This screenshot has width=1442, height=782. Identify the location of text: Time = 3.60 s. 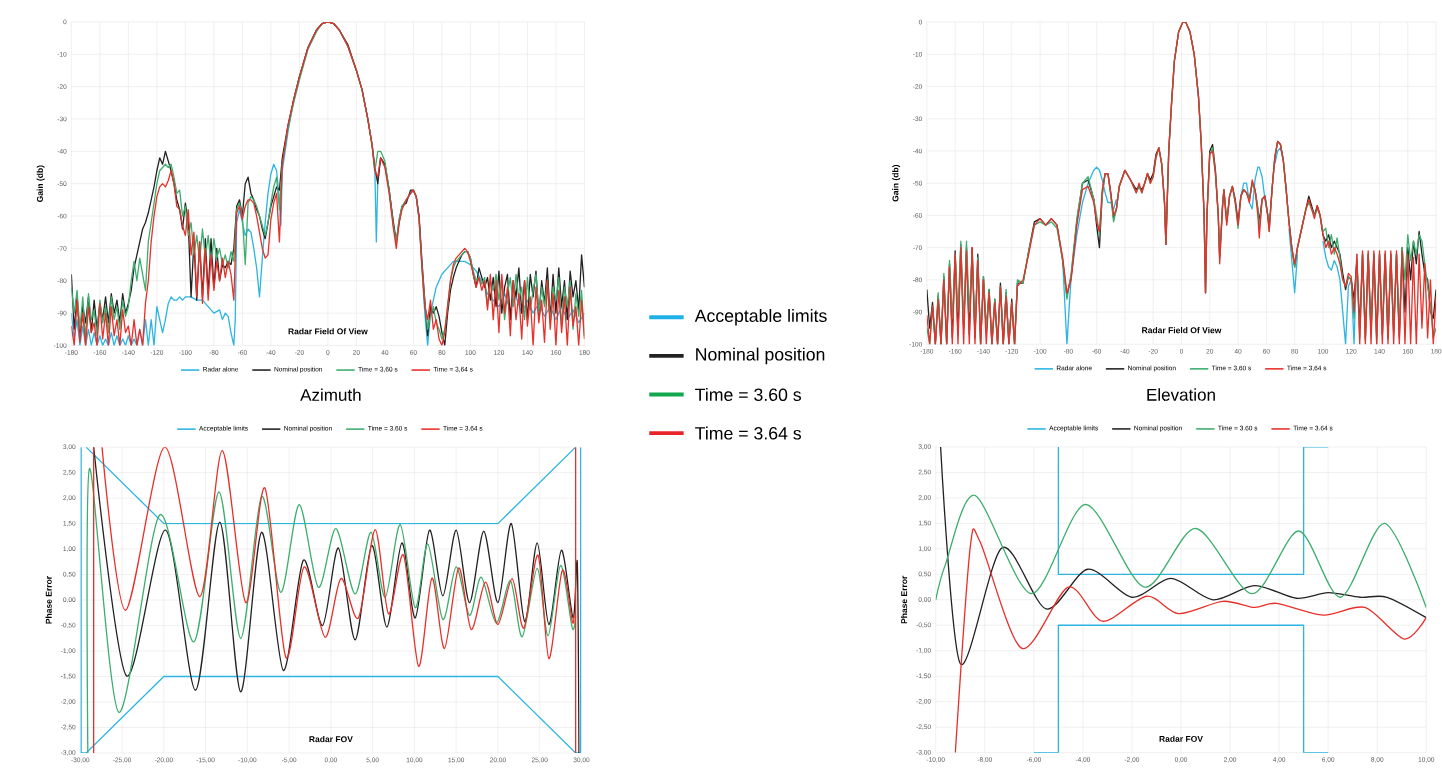
(748, 395).